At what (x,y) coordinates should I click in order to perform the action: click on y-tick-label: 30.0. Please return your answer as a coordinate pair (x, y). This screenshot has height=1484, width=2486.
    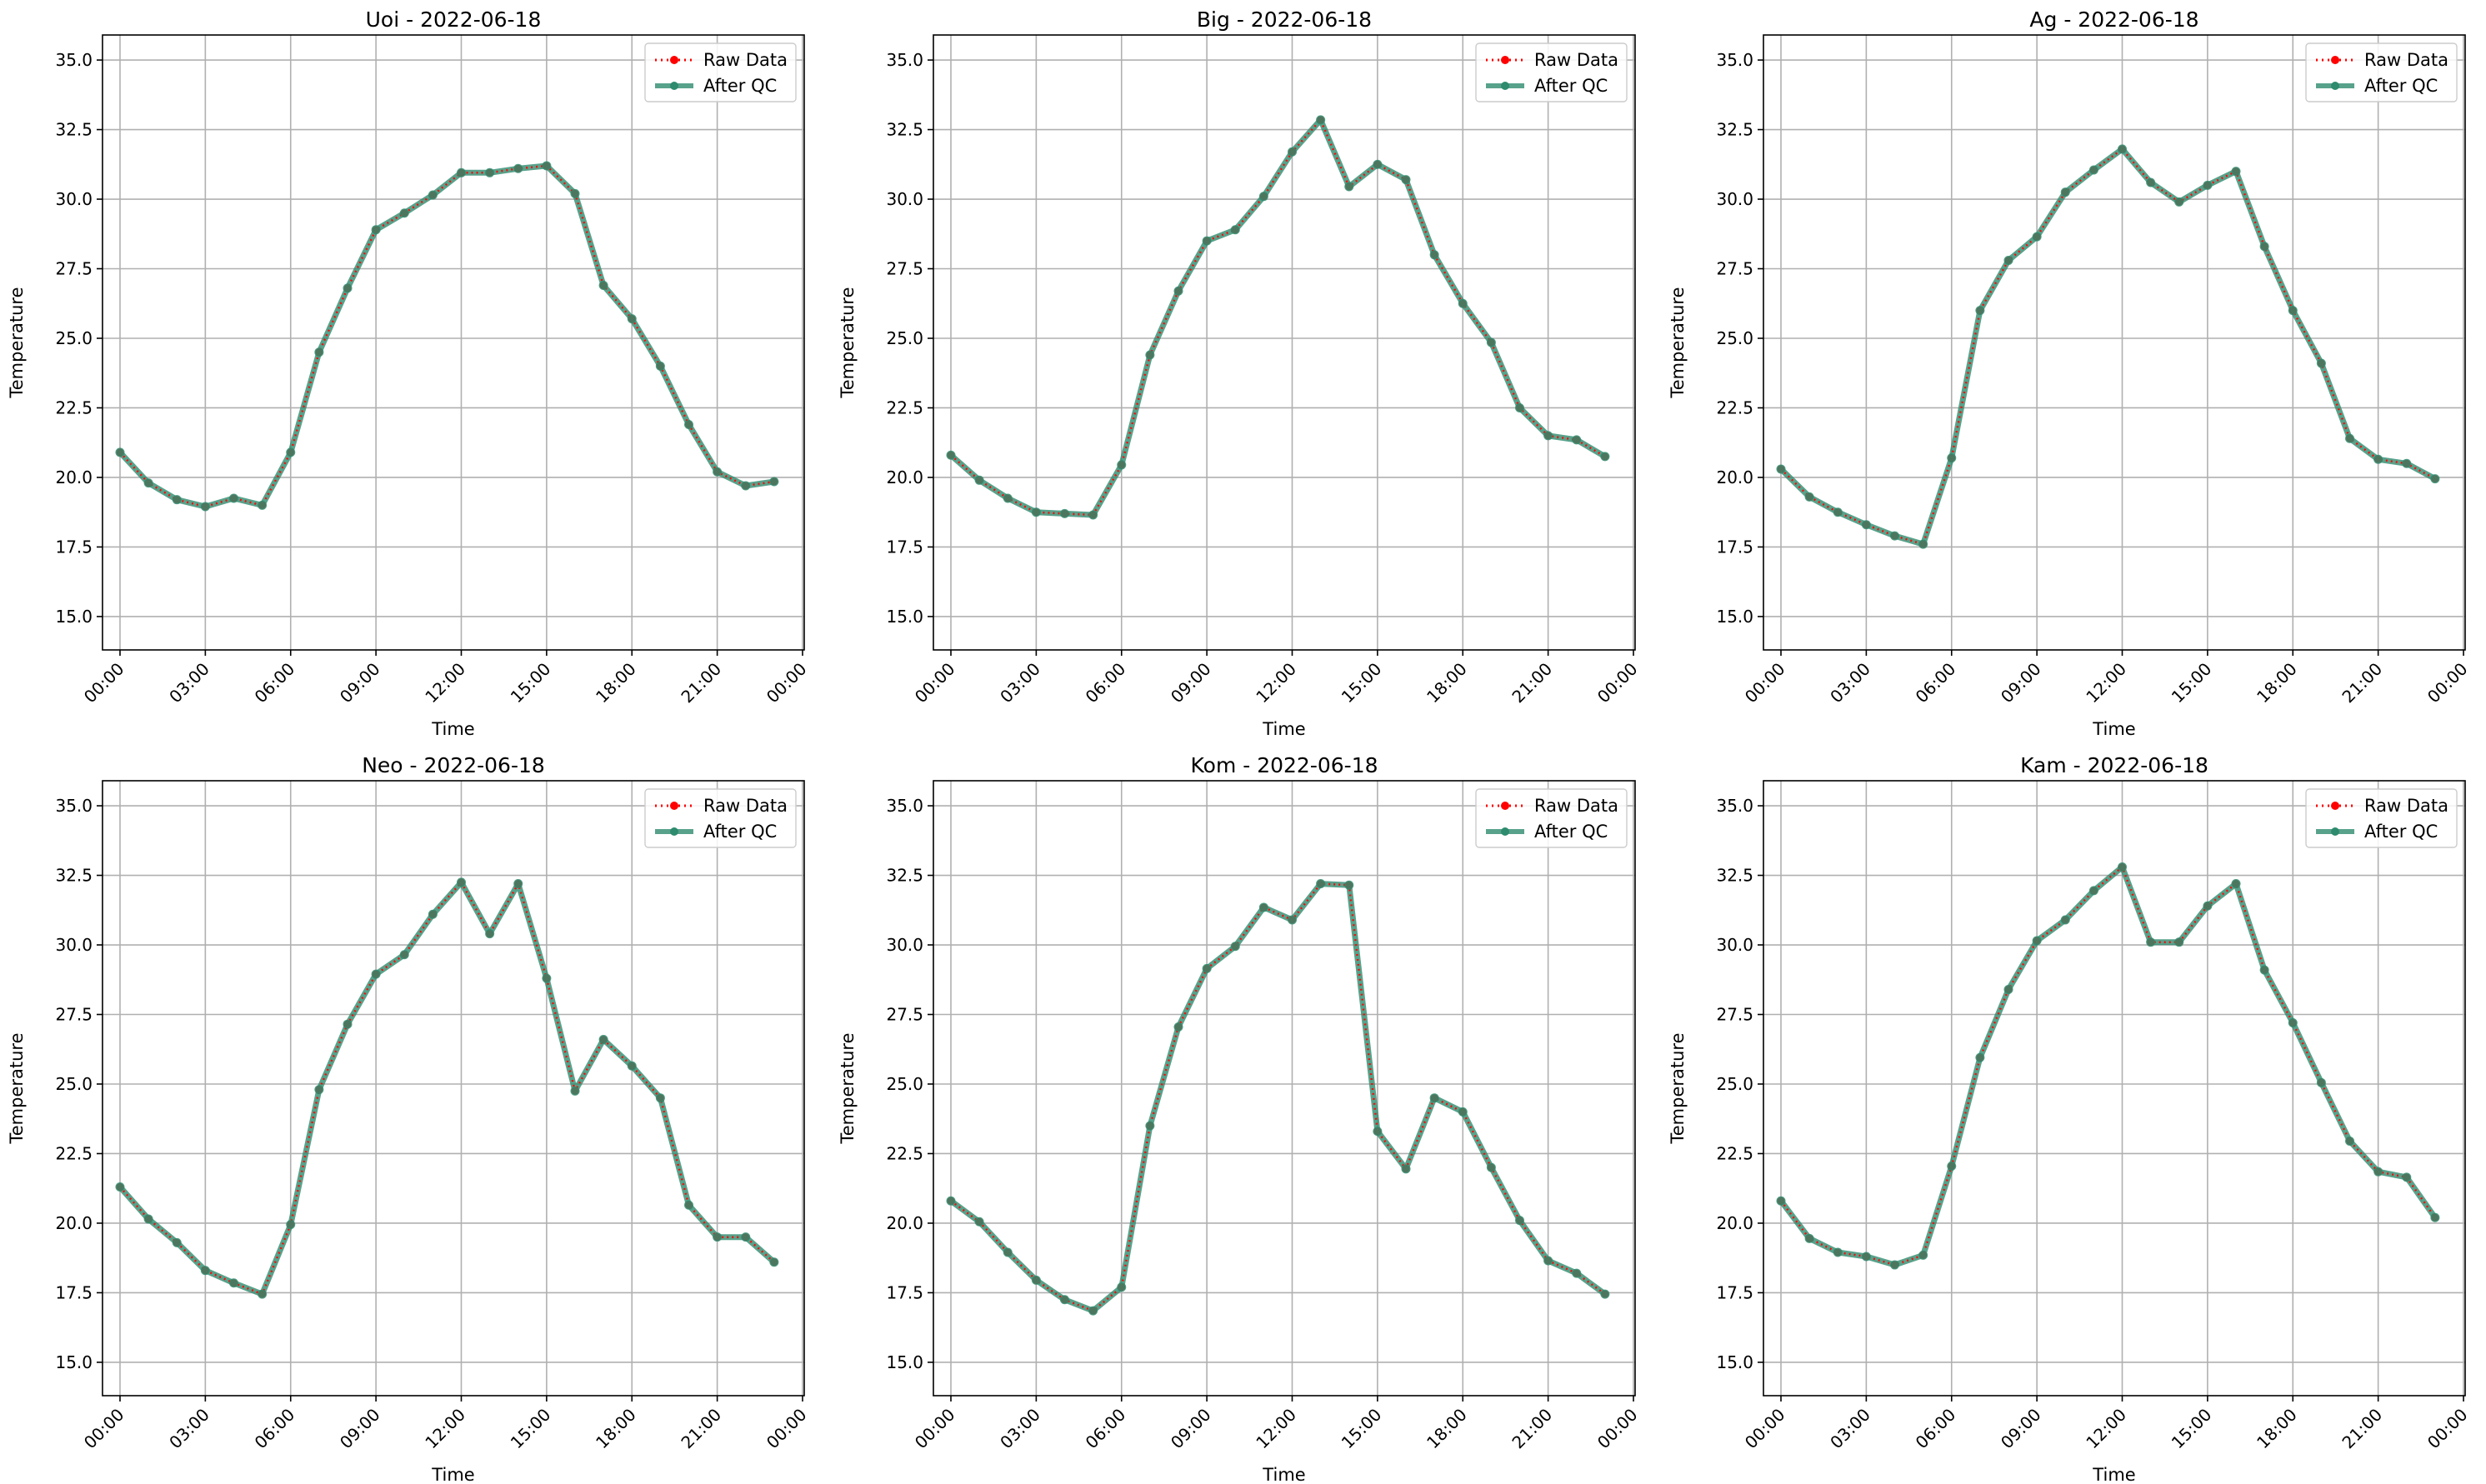
    Looking at the image, I should click on (74, 945).